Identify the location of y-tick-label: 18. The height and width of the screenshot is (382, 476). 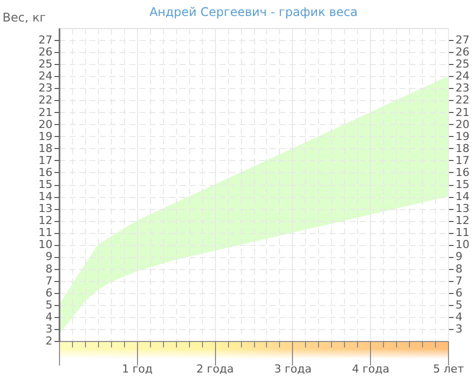
(45, 148).